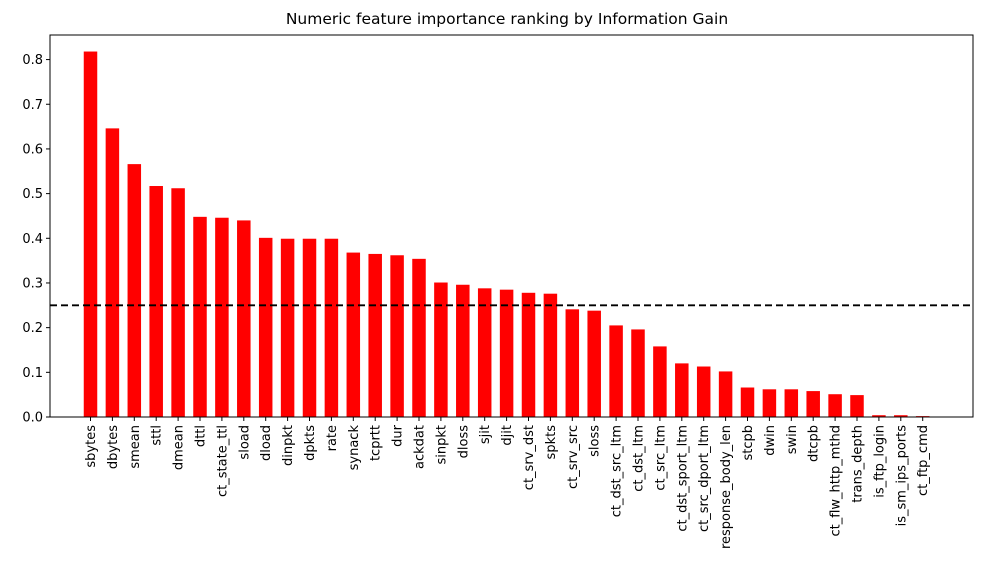 The image size is (981, 569). I want to click on bar-djit, so click(506, 353).